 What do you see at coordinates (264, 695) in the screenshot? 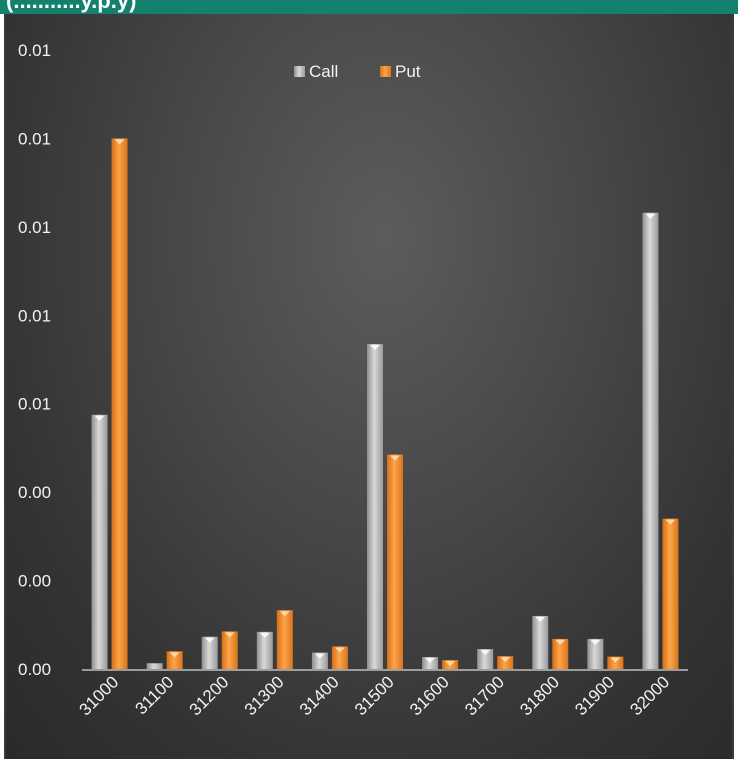
I see `x-tick-label: 31300` at bounding box center [264, 695].